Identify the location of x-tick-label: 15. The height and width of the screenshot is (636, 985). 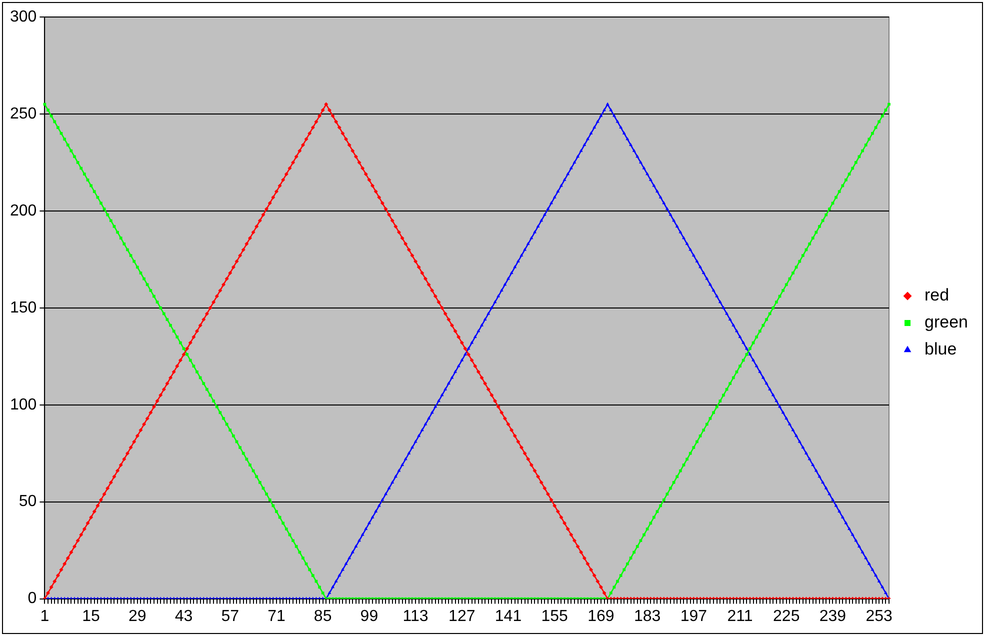
(91, 616).